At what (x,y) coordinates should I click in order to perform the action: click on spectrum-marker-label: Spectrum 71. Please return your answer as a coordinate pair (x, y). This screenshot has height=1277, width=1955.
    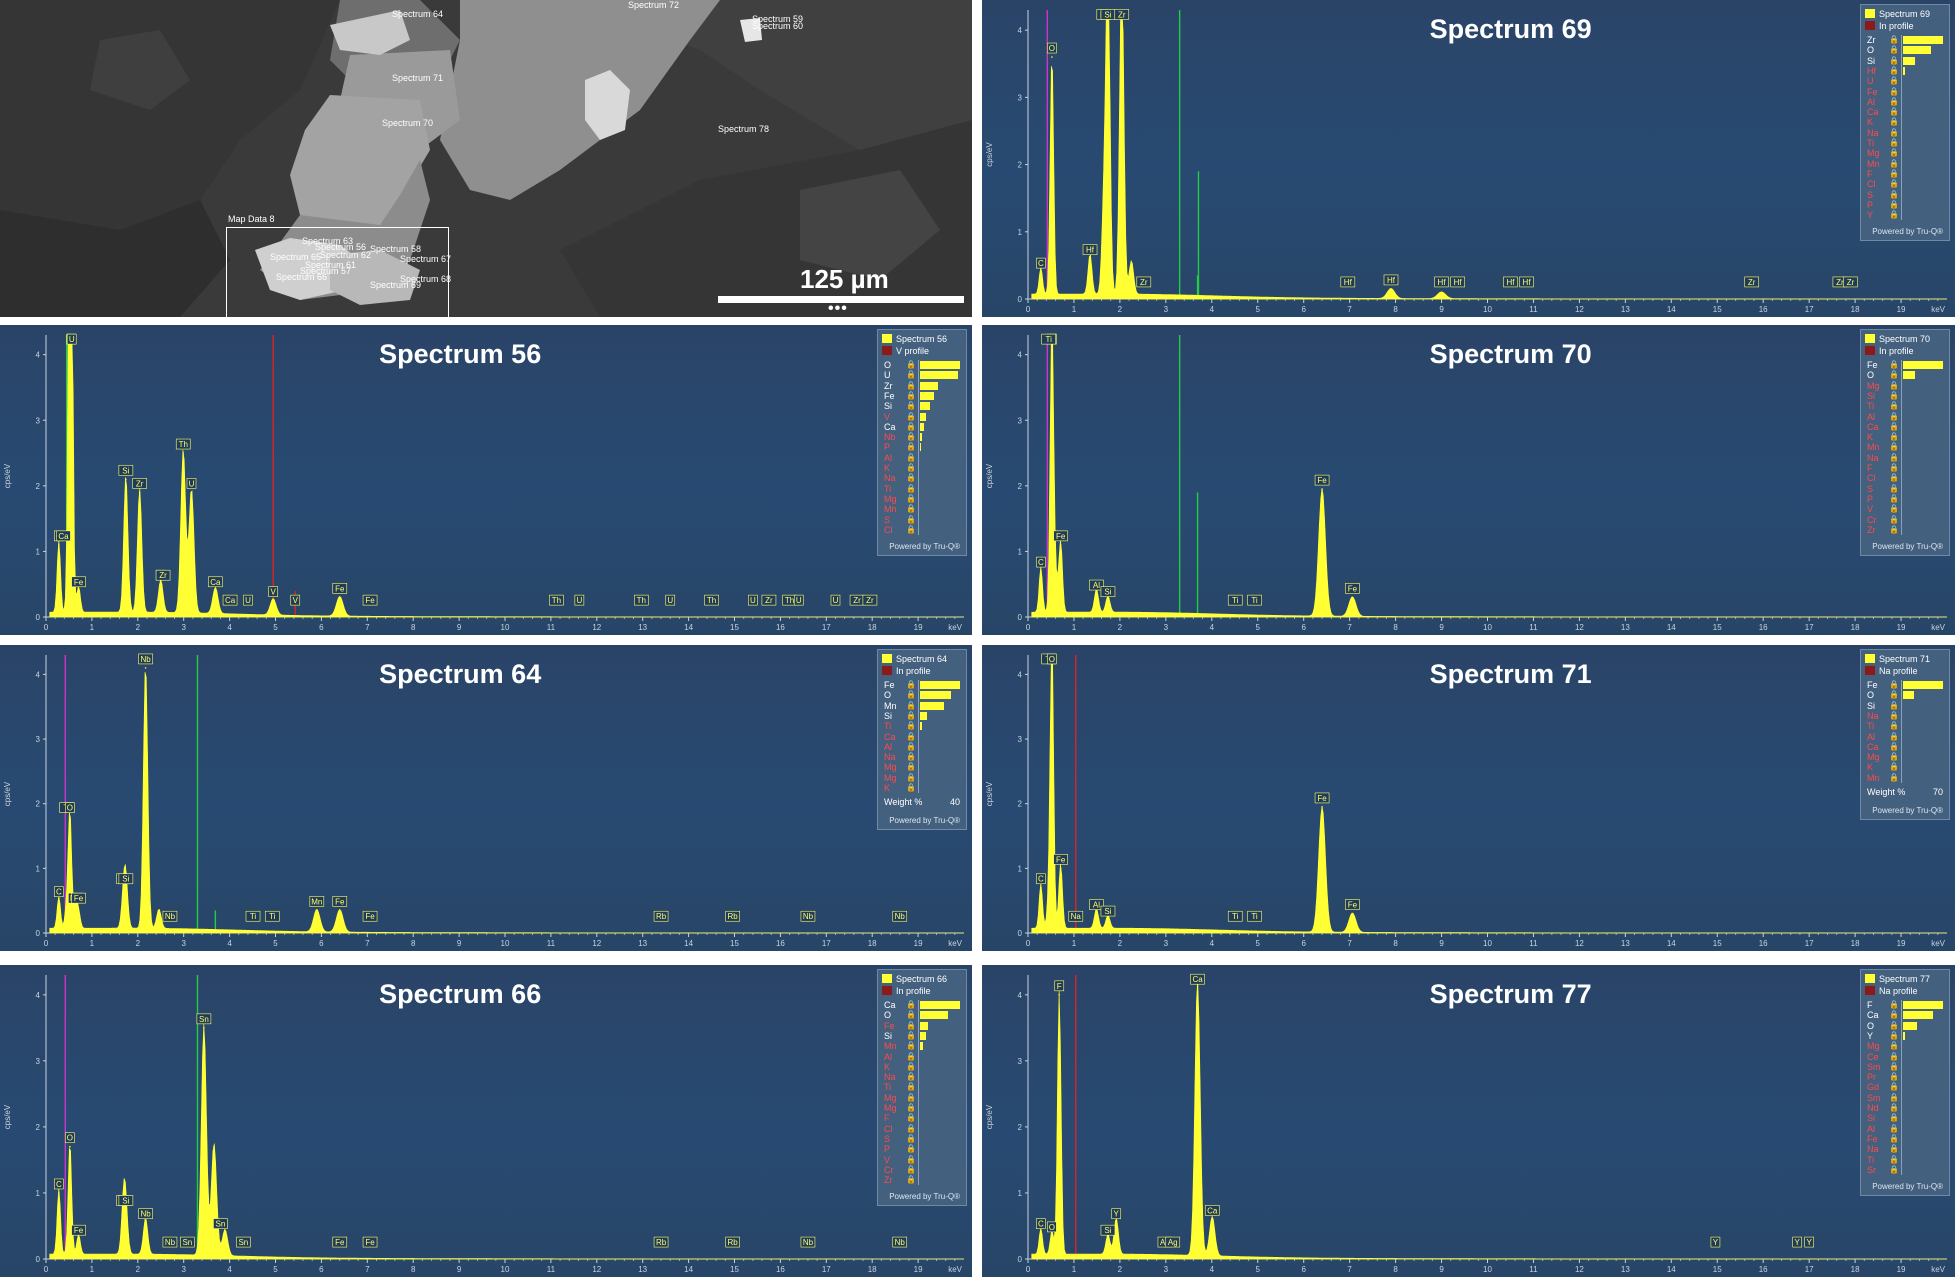
    Looking at the image, I should click on (418, 78).